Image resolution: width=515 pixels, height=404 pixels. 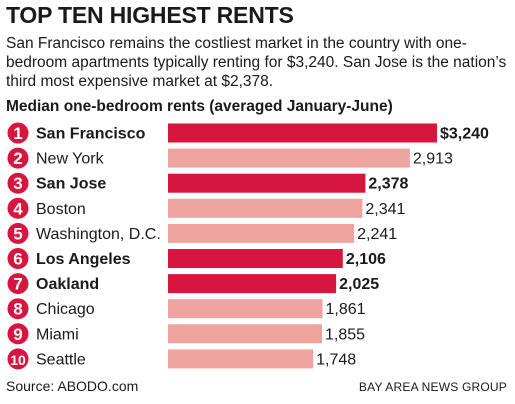 What do you see at coordinates (388, 184) in the screenshot?
I see `value-label: 2,378` at bounding box center [388, 184].